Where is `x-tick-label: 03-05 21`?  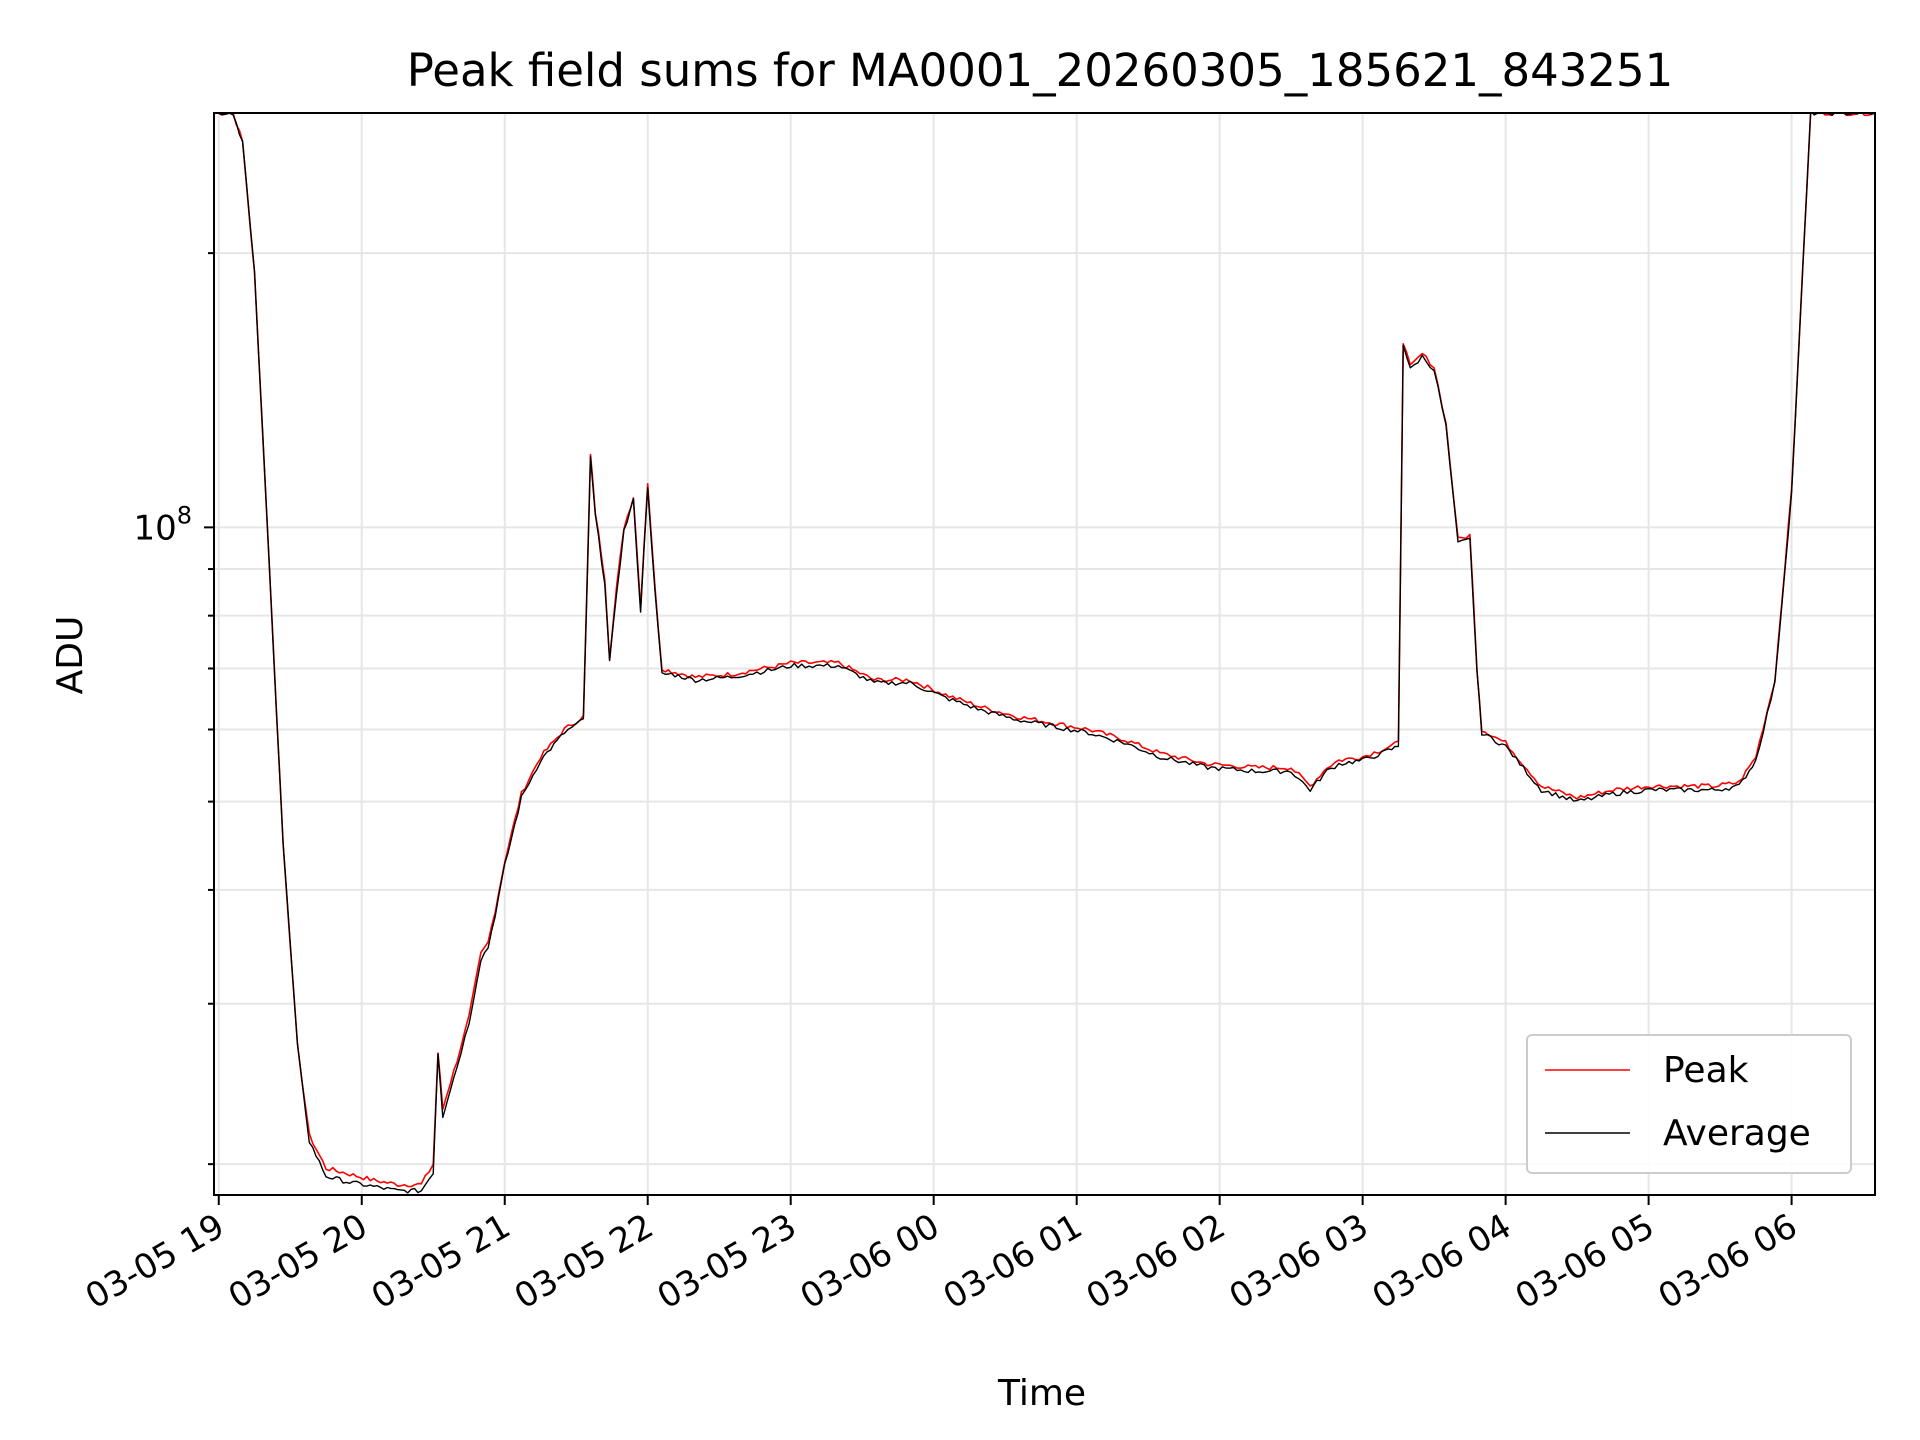
x-tick-label: 03-05 21 is located at coordinates (441, 1261).